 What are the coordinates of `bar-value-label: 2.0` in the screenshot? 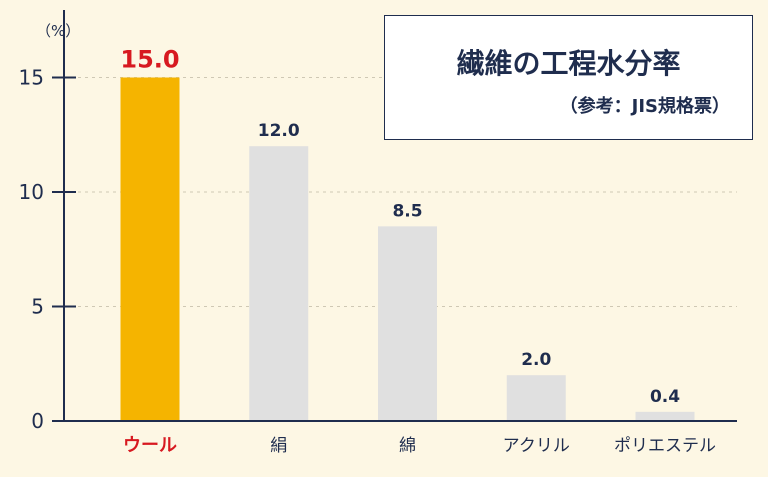 It's located at (536, 360).